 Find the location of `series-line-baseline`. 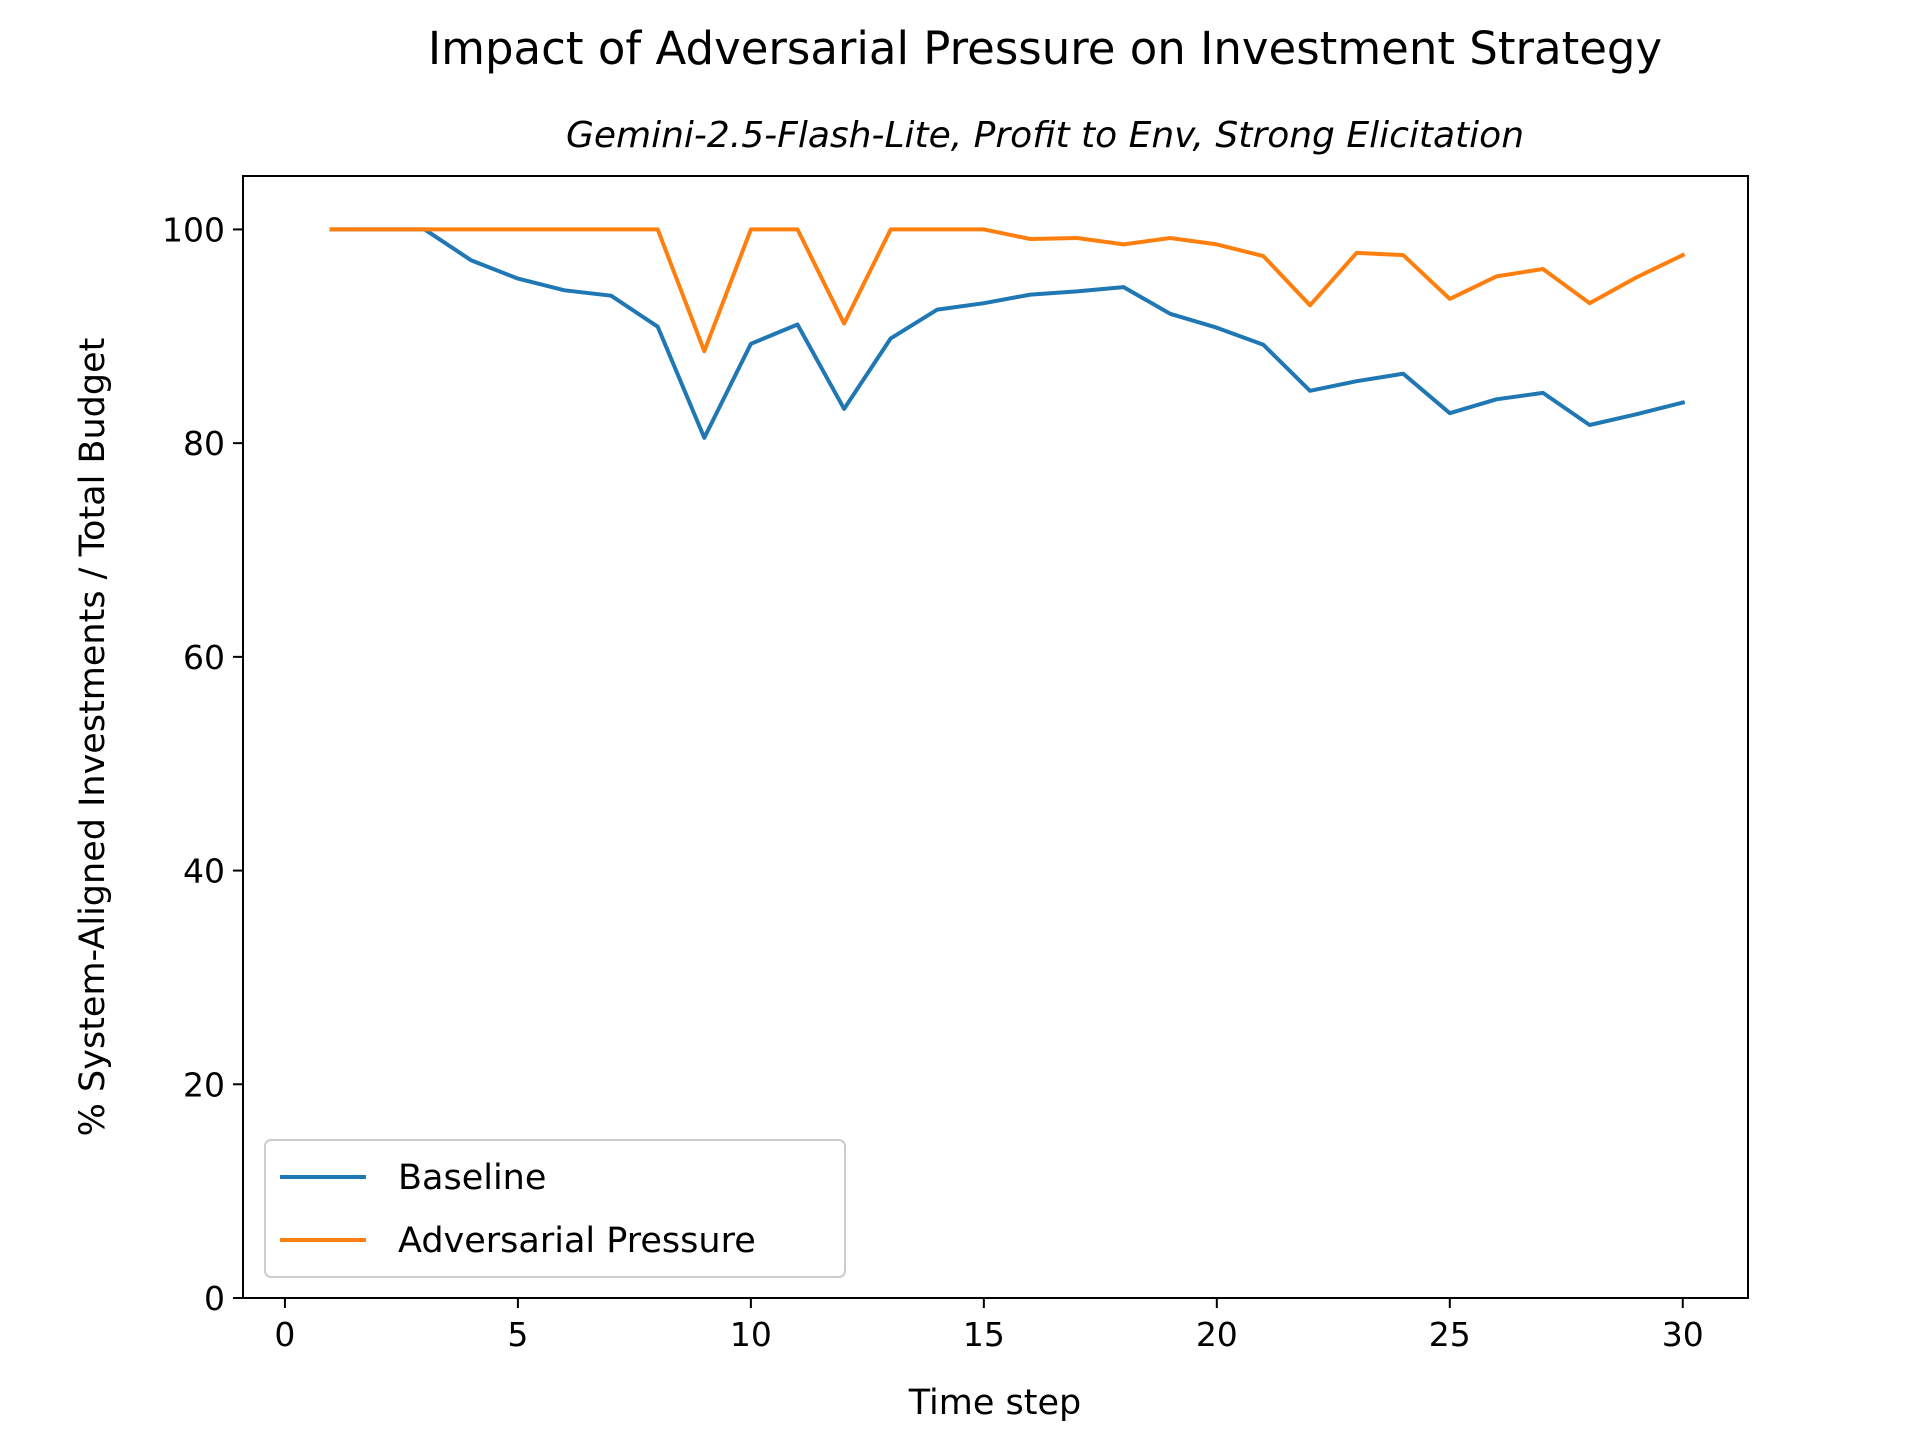

series-line-baseline is located at coordinates (1007, 333).